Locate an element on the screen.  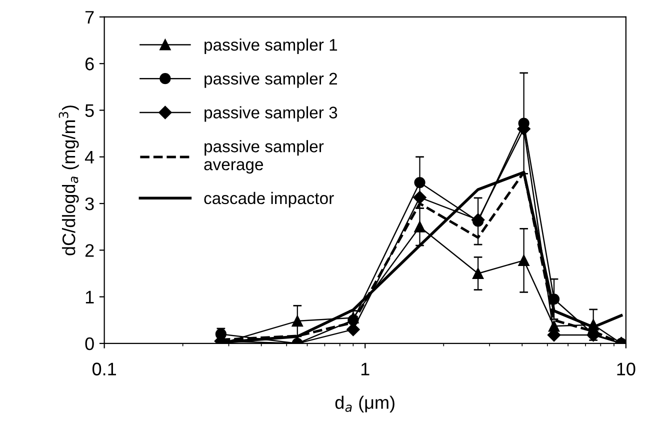
legend-label: passive sampler 1 is located at coordinates (271, 46).